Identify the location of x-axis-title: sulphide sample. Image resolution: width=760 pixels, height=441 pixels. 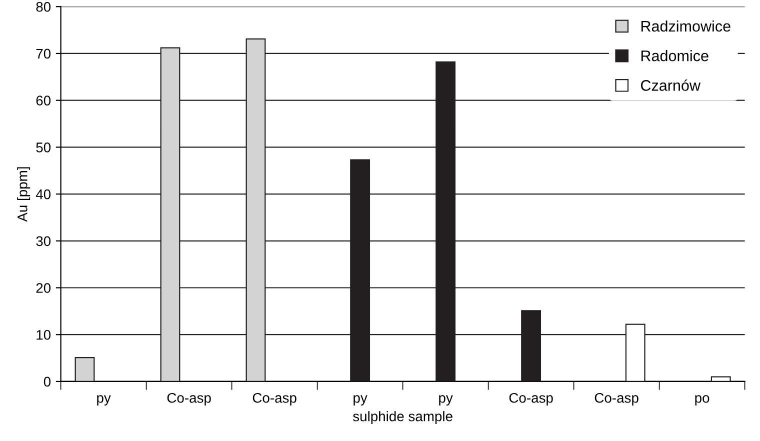
(402, 417).